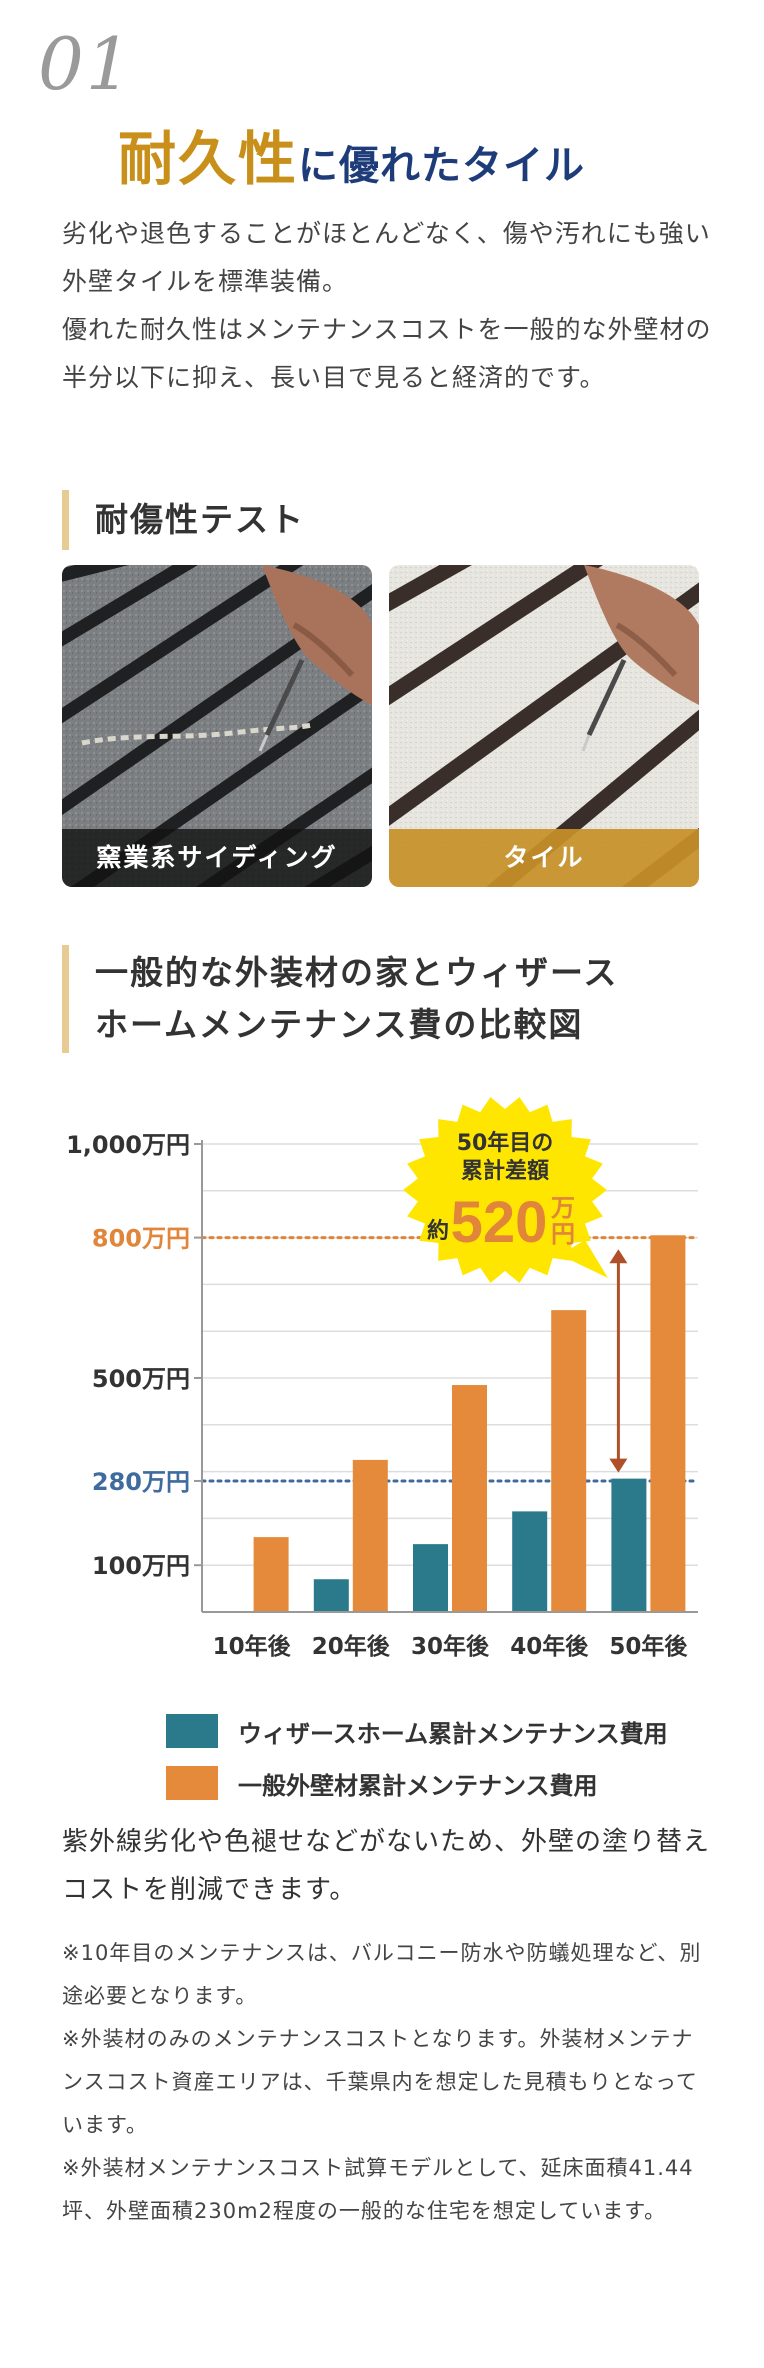  Describe the element at coordinates (544, 858) in the screenshot. I see `photo-caption: タイル` at that location.